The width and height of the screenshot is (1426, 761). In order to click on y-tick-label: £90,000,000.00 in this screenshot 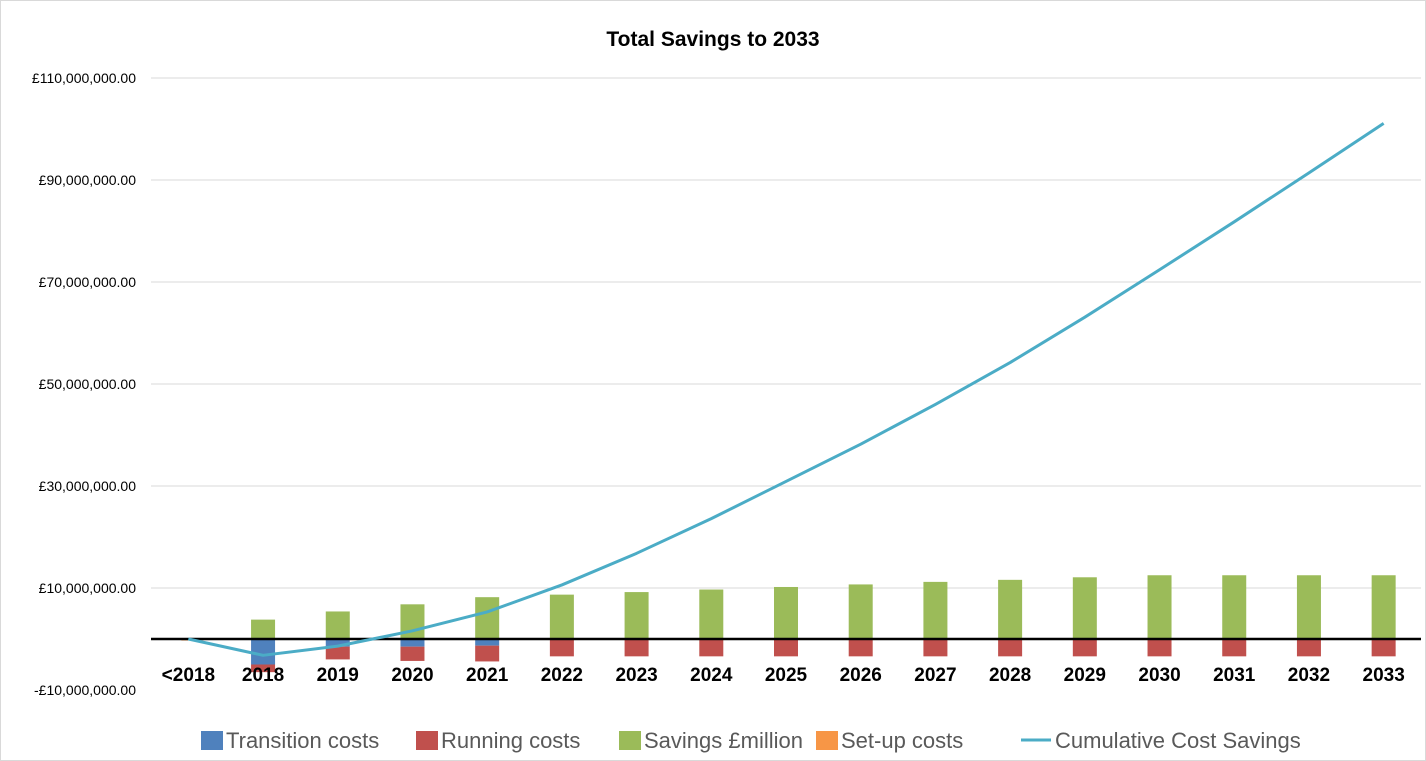, I will do `click(88, 180)`.